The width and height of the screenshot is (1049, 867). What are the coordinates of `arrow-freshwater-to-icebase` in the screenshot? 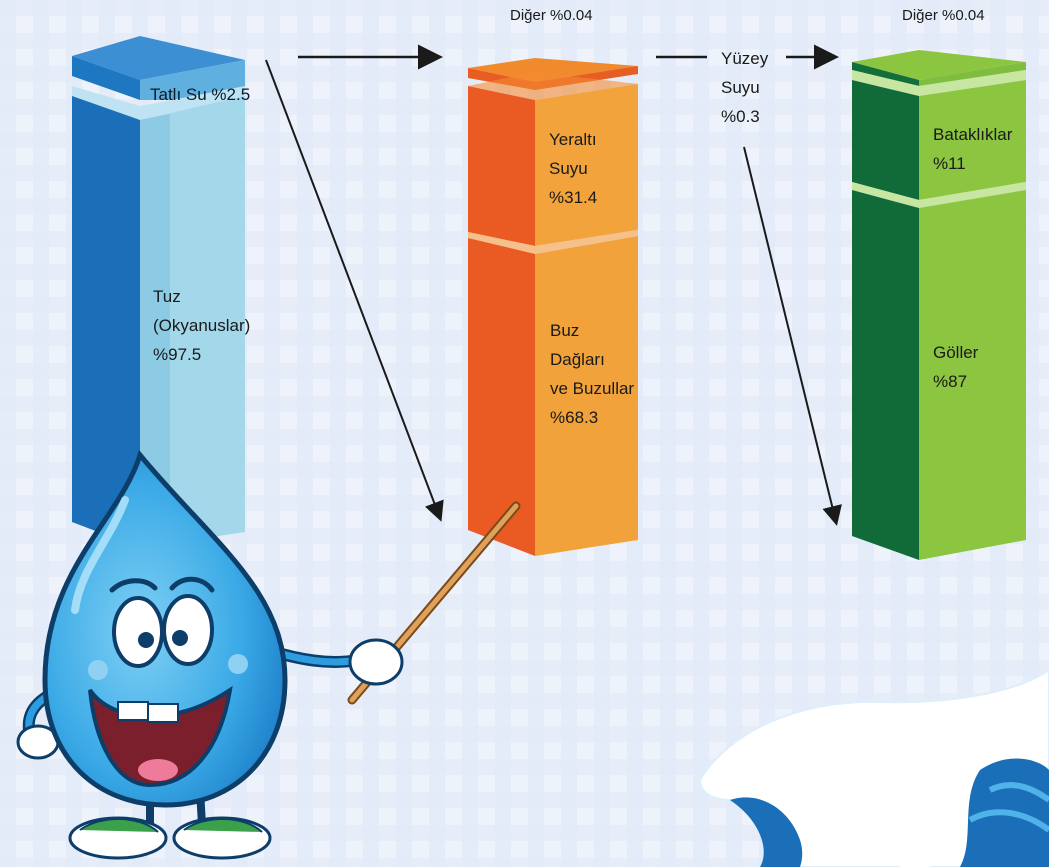 It's located at (354, 290).